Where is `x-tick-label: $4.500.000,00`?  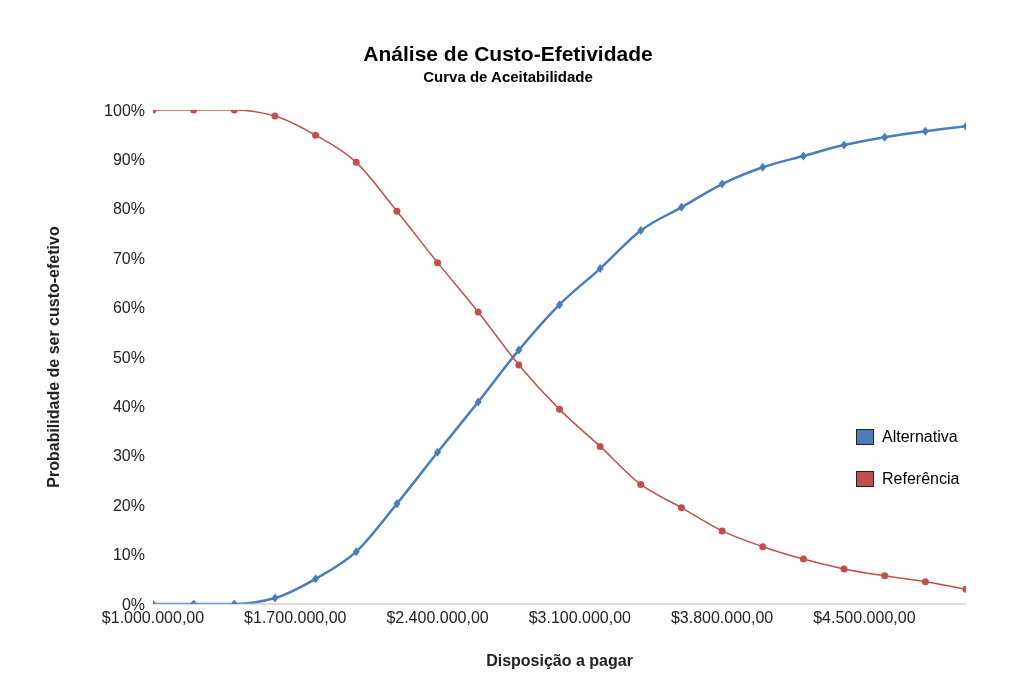
x-tick-label: $4.500.000,00 is located at coordinates (864, 618).